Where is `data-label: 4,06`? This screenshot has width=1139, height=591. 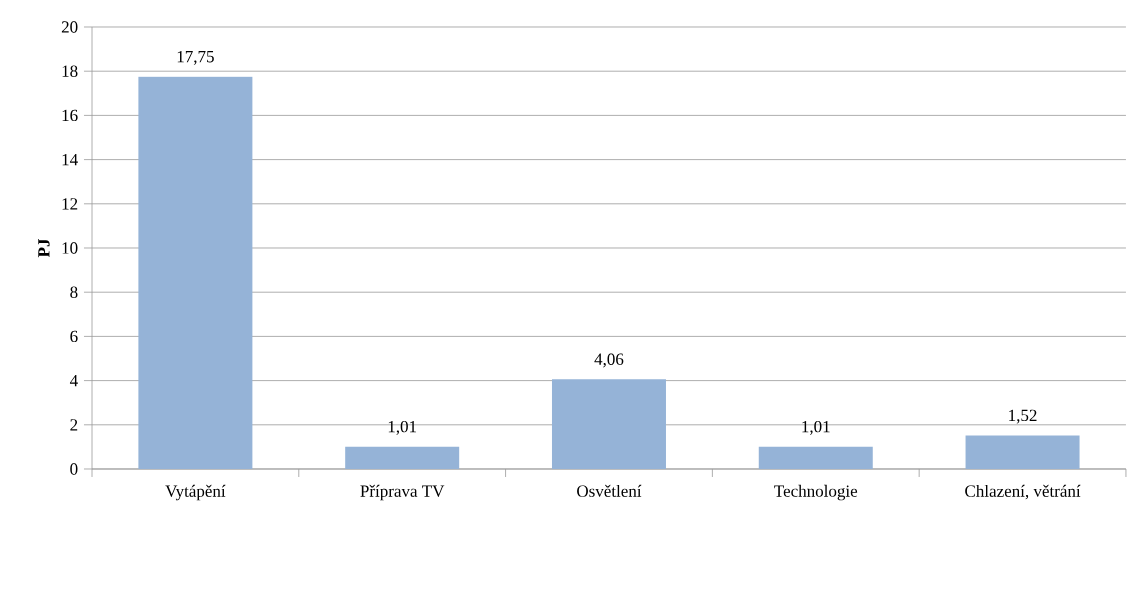 data-label: 4,06 is located at coordinates (609, 360).